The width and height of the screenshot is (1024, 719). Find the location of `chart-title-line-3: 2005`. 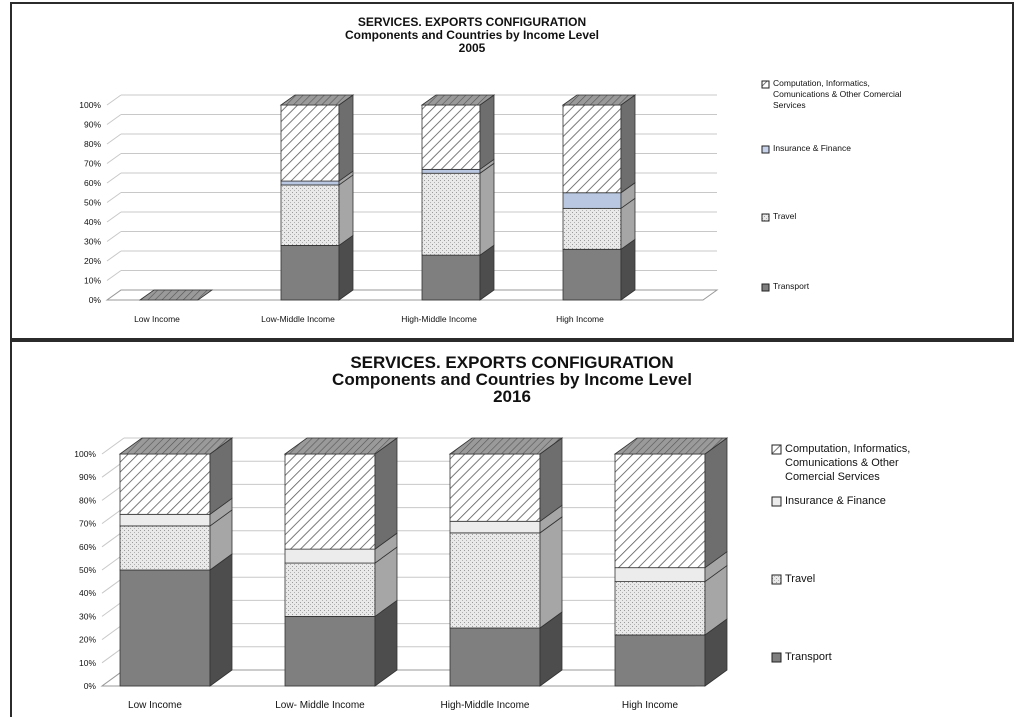

chart-title-line-3: 2005 is located at coordinates (472, 48).